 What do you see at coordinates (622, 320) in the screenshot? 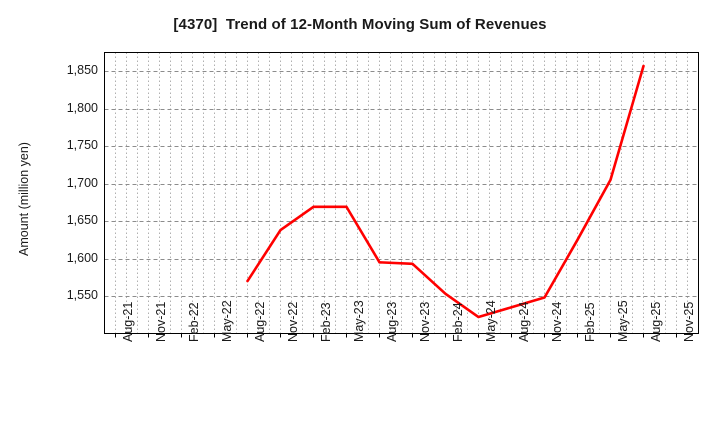
I see `x-tick-label: May-25` at bounding box center [622, 320].